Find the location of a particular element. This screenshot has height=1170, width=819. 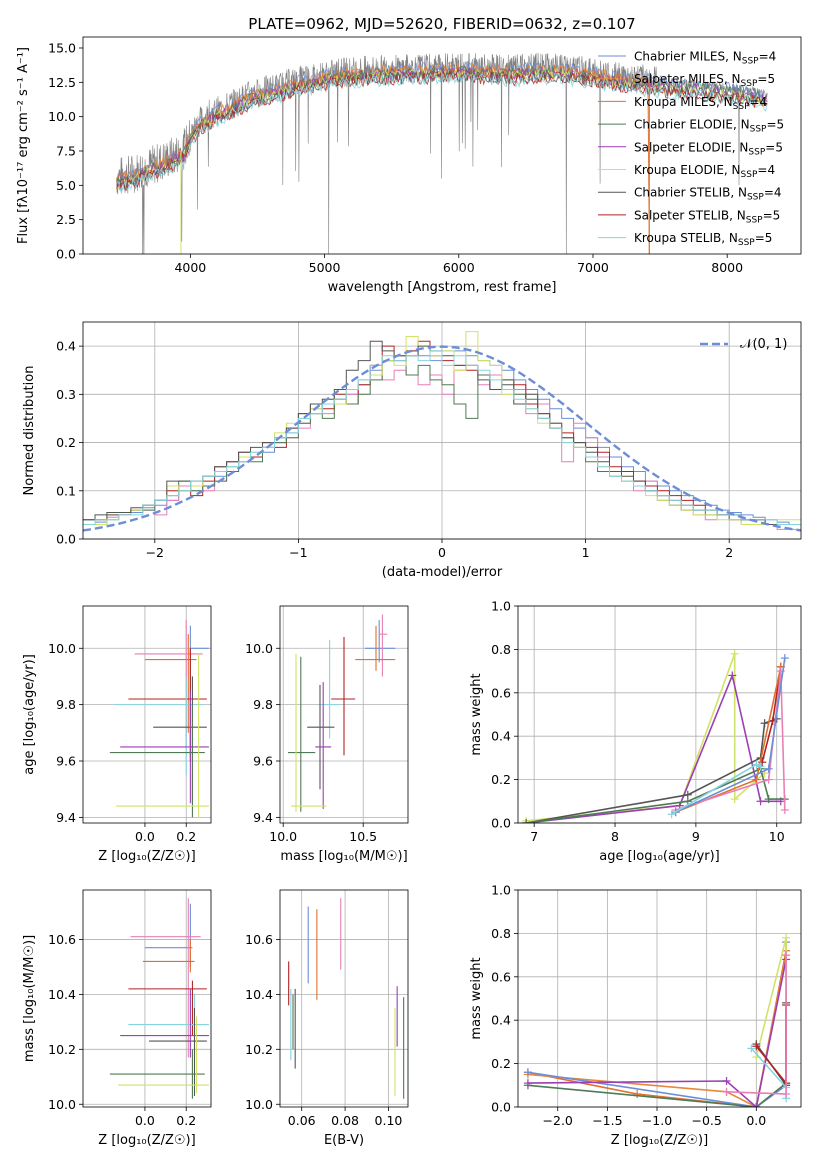

normal-curve is located at coordinates (442, 438).